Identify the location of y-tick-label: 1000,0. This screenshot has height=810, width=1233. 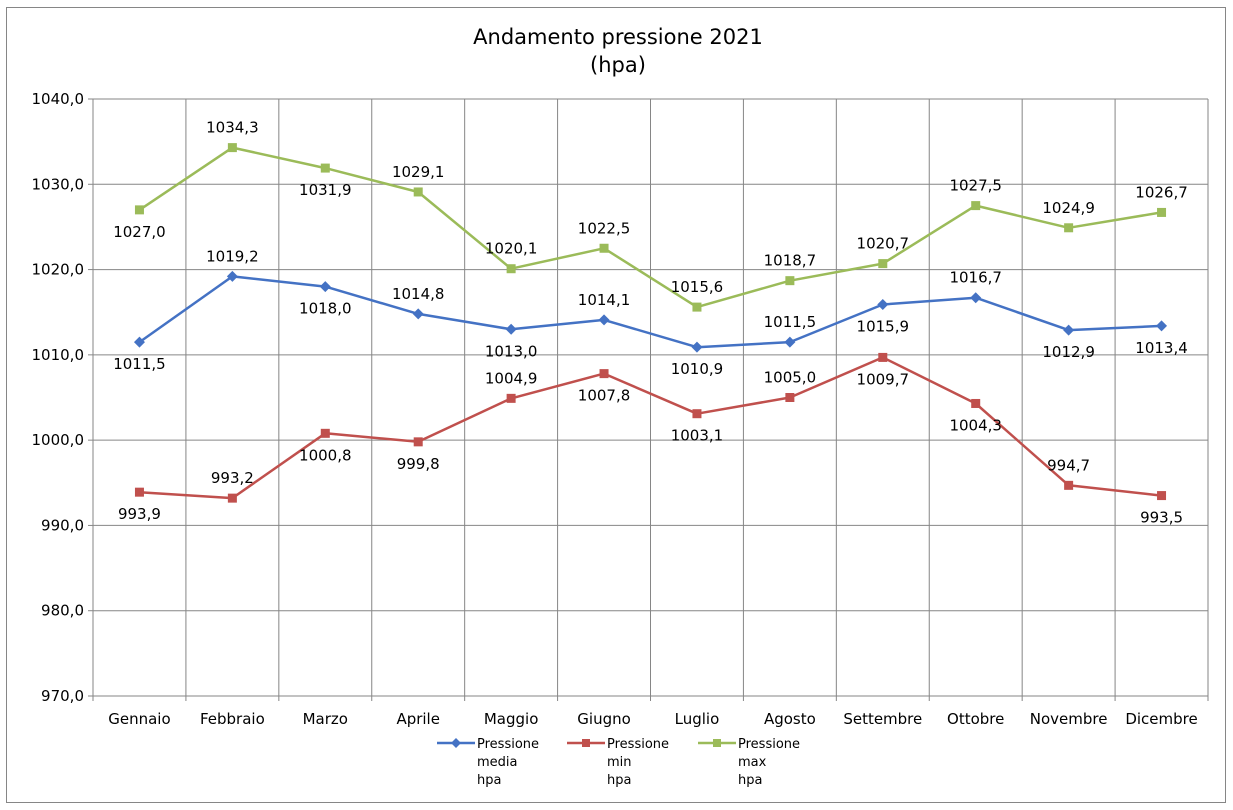
(58, 440).